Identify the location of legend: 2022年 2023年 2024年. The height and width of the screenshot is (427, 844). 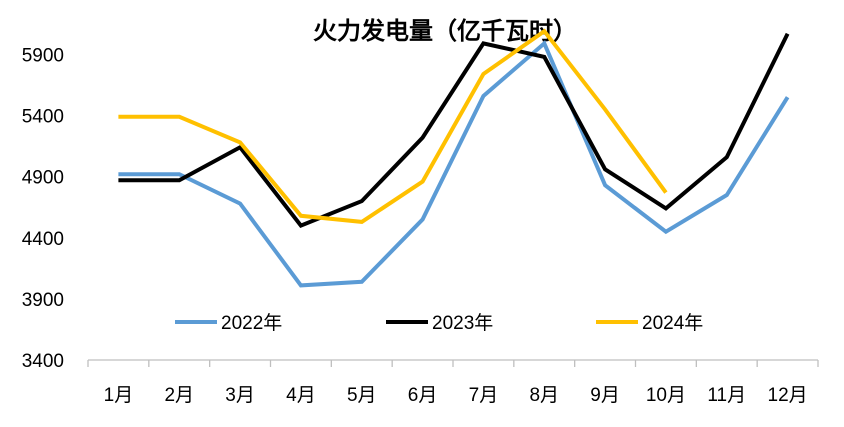
(439, 323).